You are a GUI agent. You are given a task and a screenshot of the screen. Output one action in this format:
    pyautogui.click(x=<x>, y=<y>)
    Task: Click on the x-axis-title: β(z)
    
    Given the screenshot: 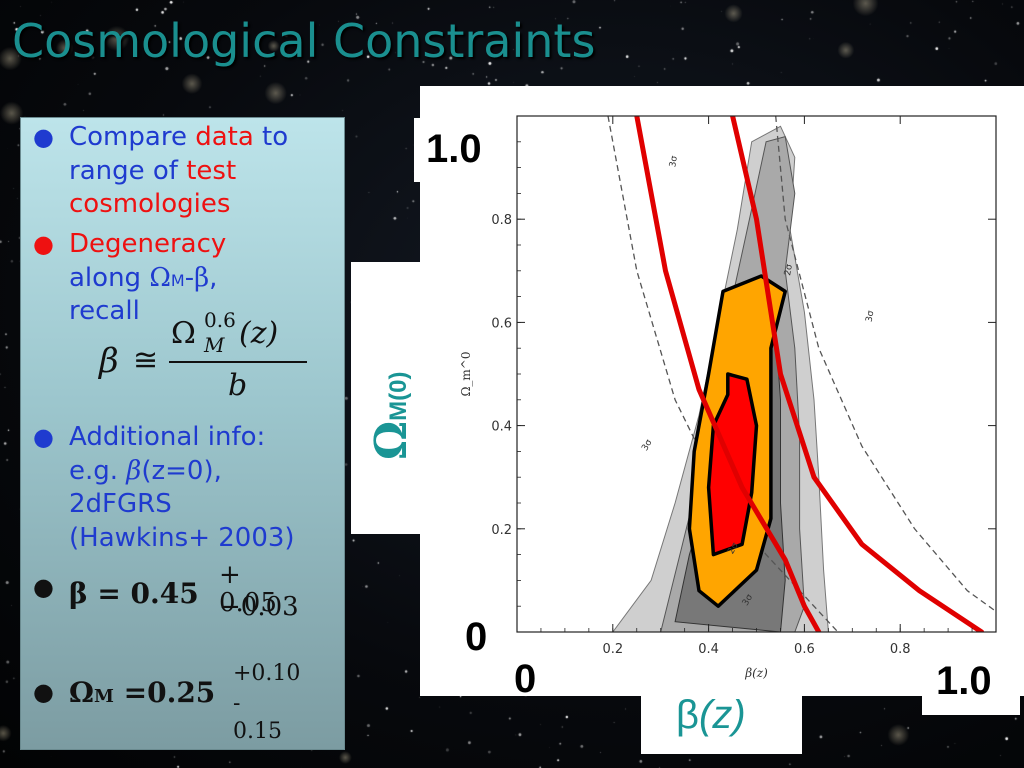 What is the action you would take?
    pyautogui.click(x=756, y=673)
    